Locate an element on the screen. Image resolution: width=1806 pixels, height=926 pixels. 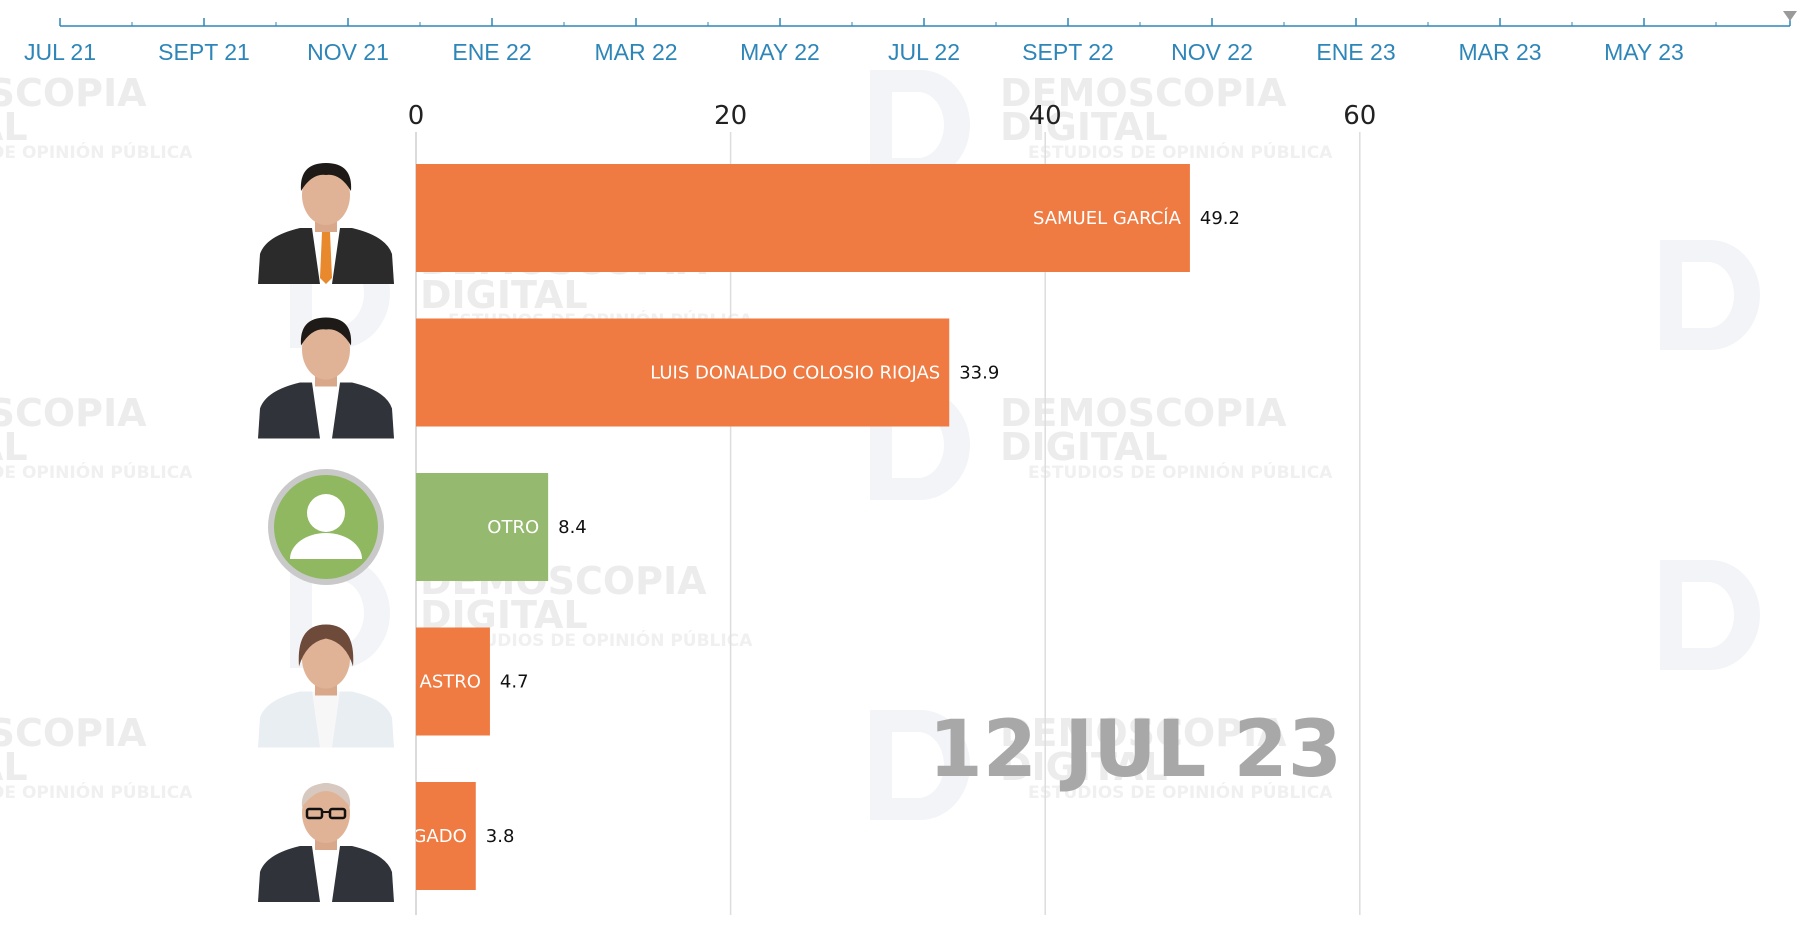
timeline-playhead-icon is located at coordinates (1790, 16).